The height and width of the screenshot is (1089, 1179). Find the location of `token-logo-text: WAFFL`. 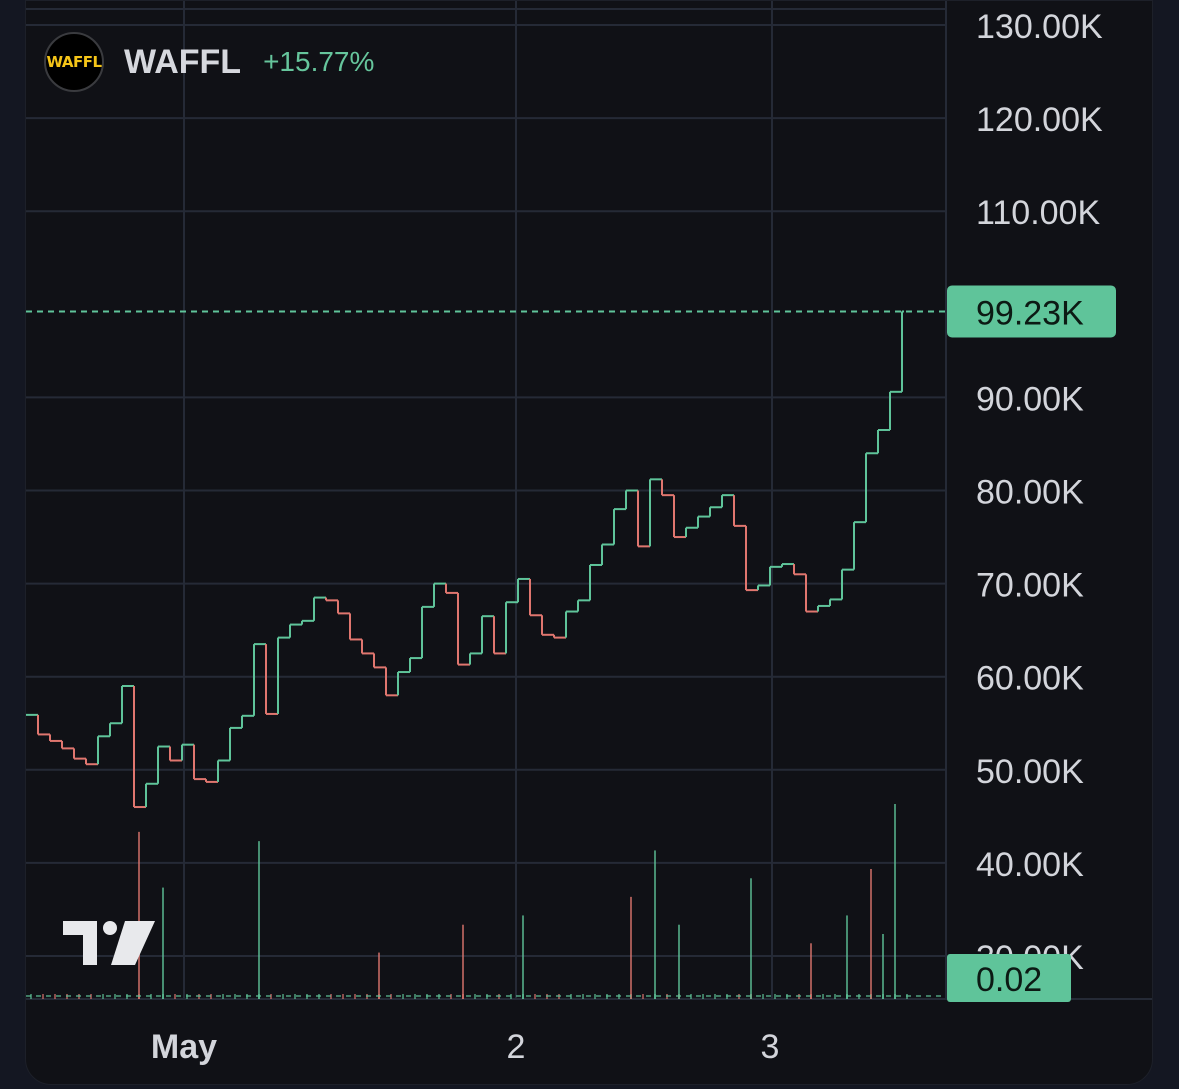

token-logo-text: WAFFL is located at coordinates (74, 62).